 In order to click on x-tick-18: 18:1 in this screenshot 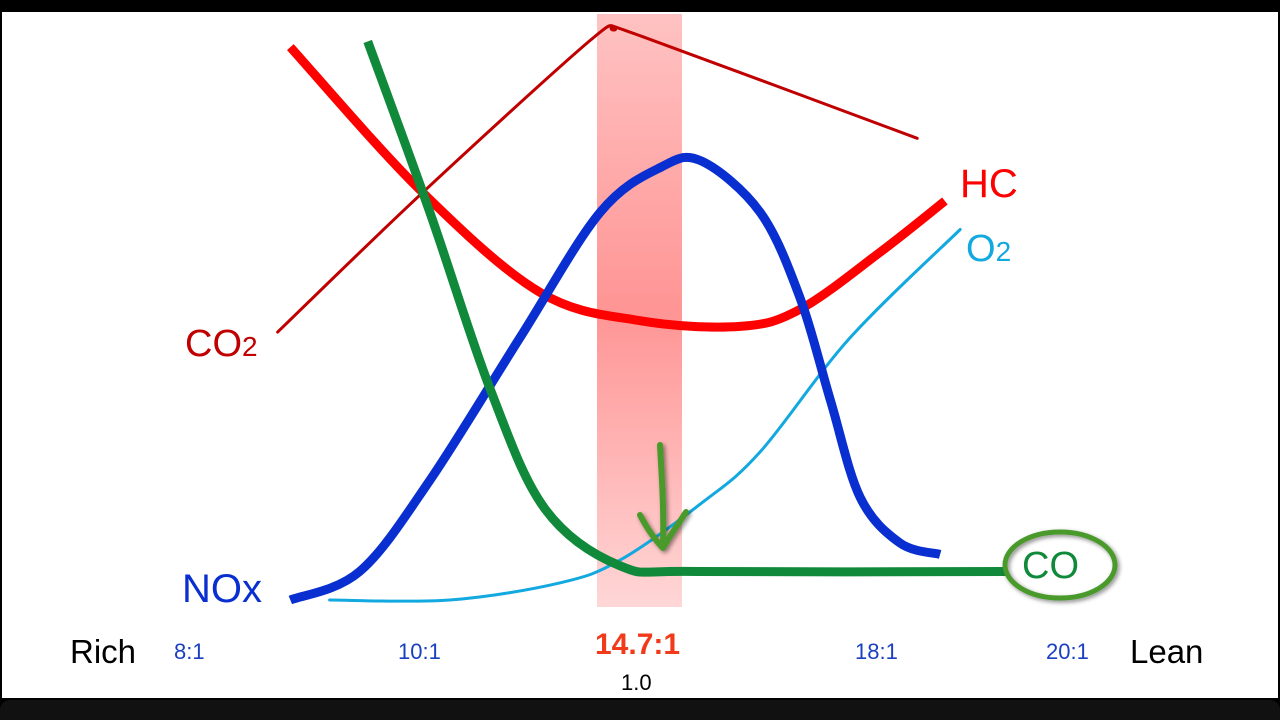, I will do `click(876, 651)`.